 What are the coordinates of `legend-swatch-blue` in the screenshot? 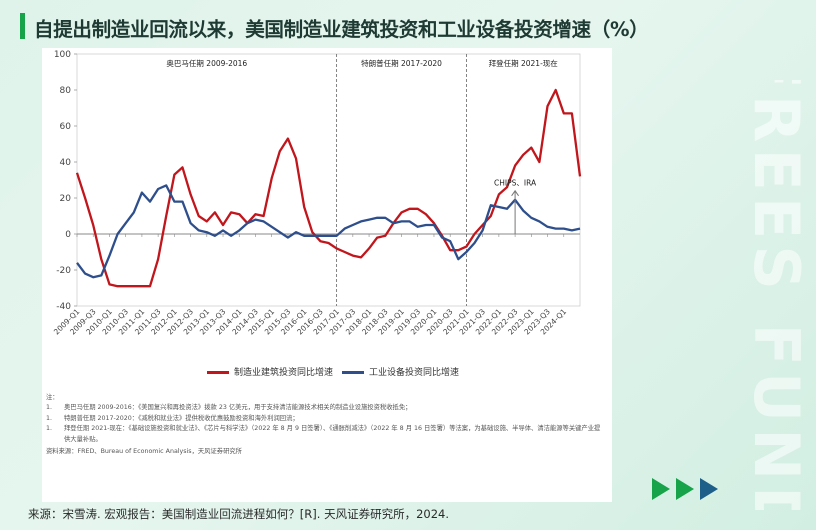 It's located at (353, 372).